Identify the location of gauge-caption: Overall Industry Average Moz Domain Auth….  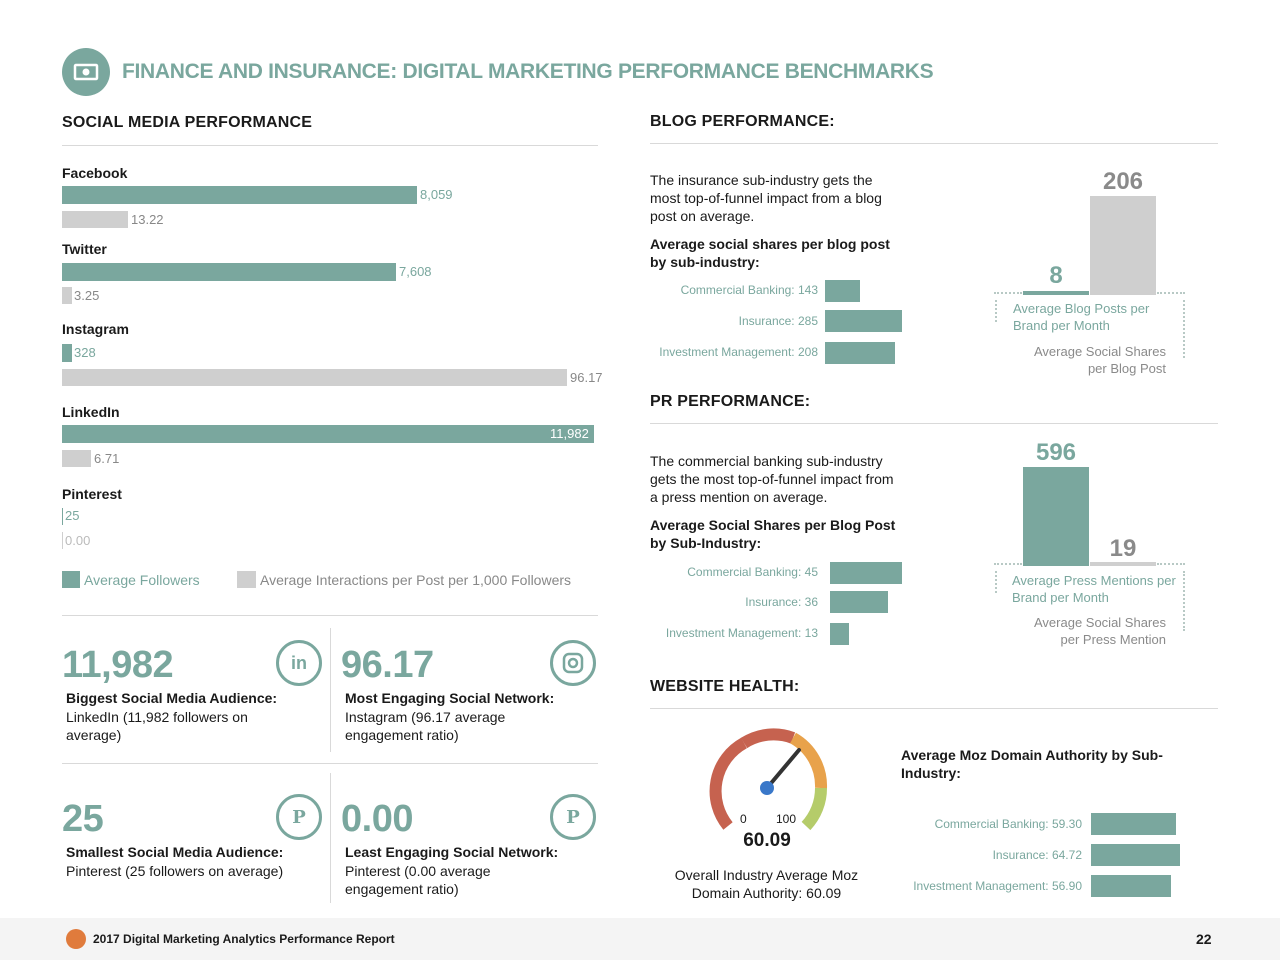
(766, 884).